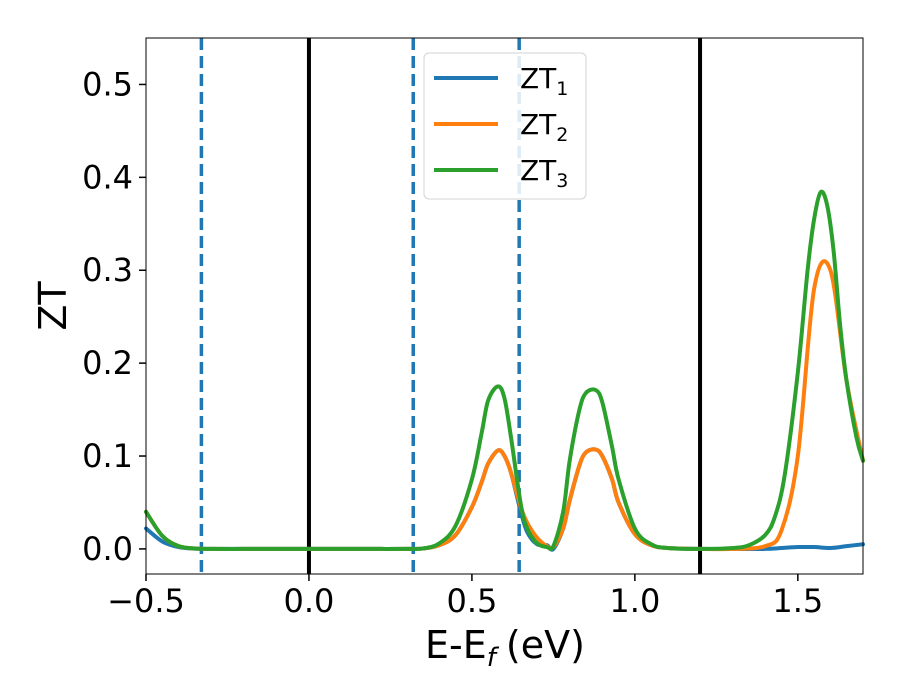 The height and width of the screenshot is (700, 900). Describe the element at coordinates (501, 127) in the screenshot. I see `legend-items: ZT1 ZT2 ZT3` at that location.